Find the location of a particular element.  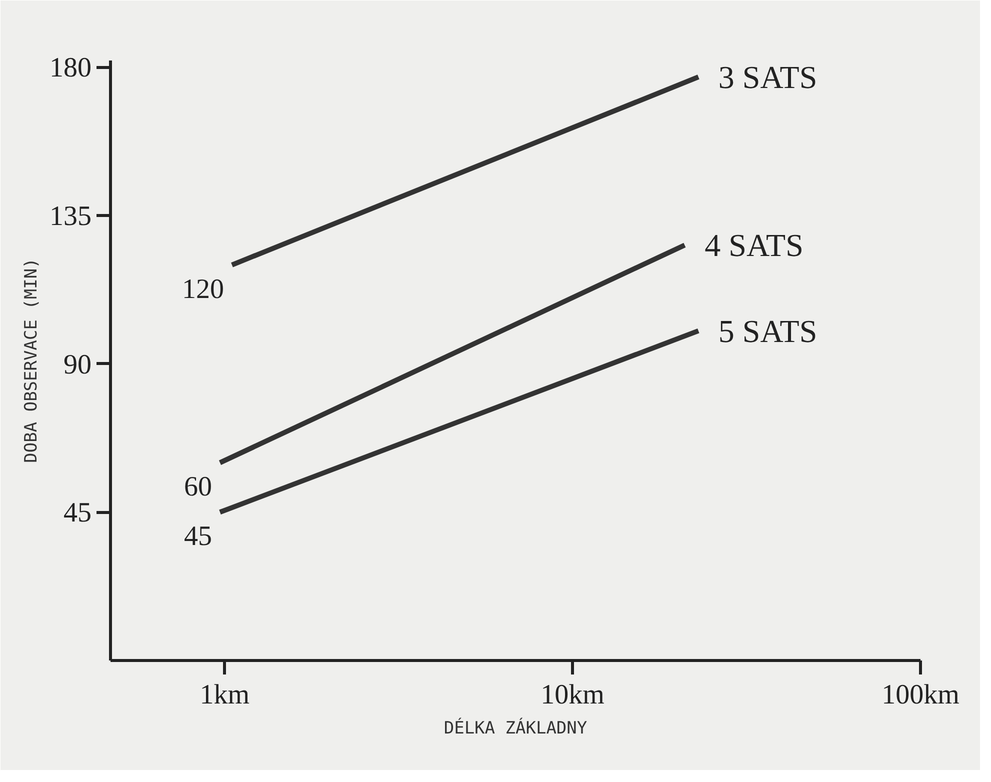

data-label: 60 is located at coordinates (198, 487).